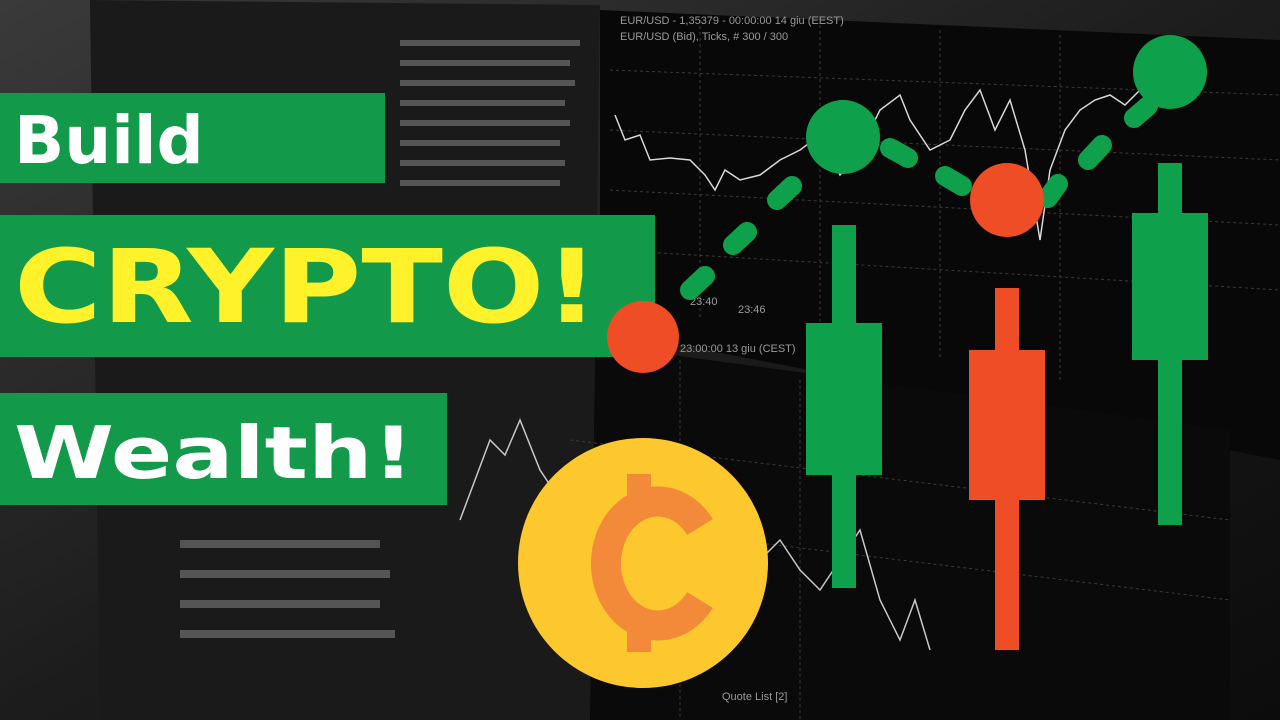 The image size is (1280, 720). What do you see at coordinates (109, 140) in the screenshot?
I see `headline-line: Build` at bounding box center [109, 140].